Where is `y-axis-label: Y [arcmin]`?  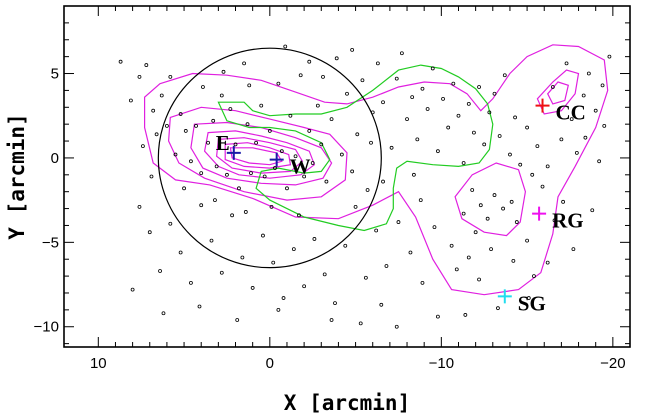 y-axis-label: Y [arcmin] is located at coordinates (17, 176).